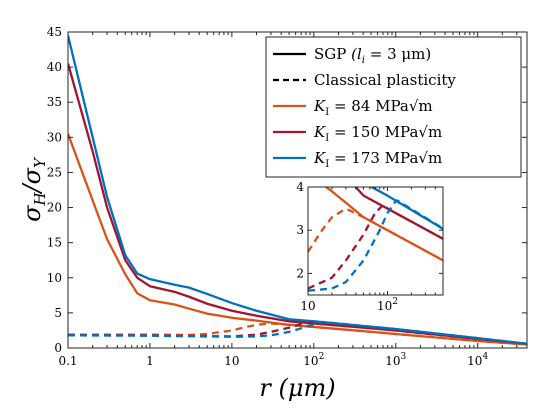  I want to click on x-tick-label-1: 1, so click(150, 361).